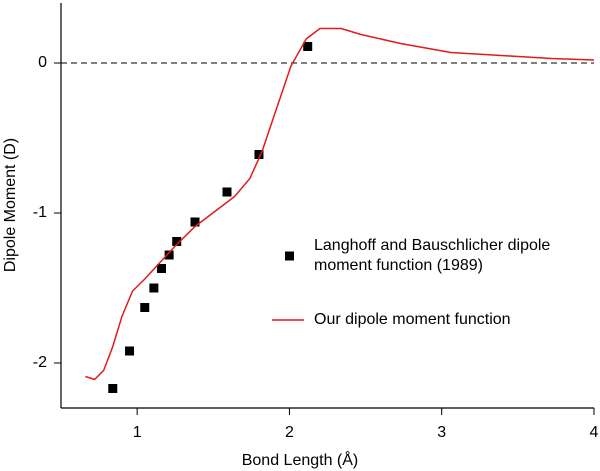  What do you see at coordinates (42, 62) in the screenshot?
I see `y-tick-label: 0` at bounding box center [42, 62].